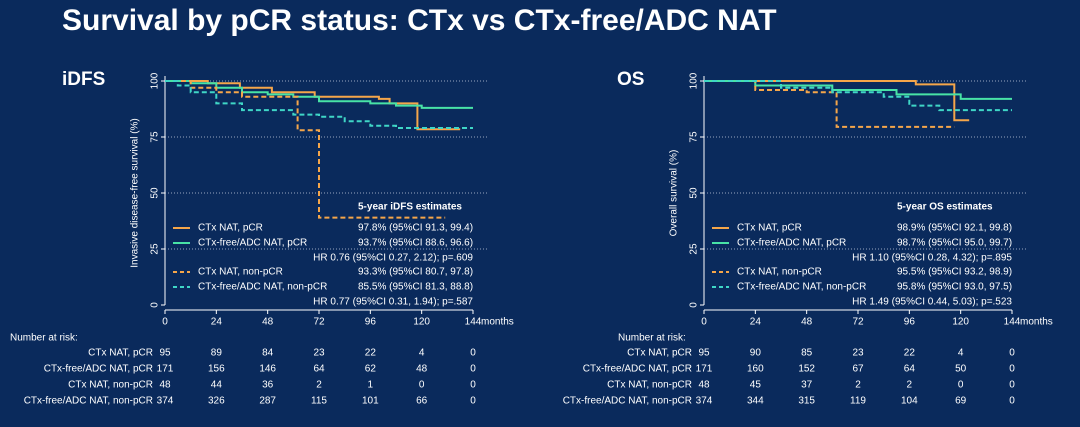 This screenshot has width=1080, height=427. I want to click on at-risk-count: 156, so click(216, 369).